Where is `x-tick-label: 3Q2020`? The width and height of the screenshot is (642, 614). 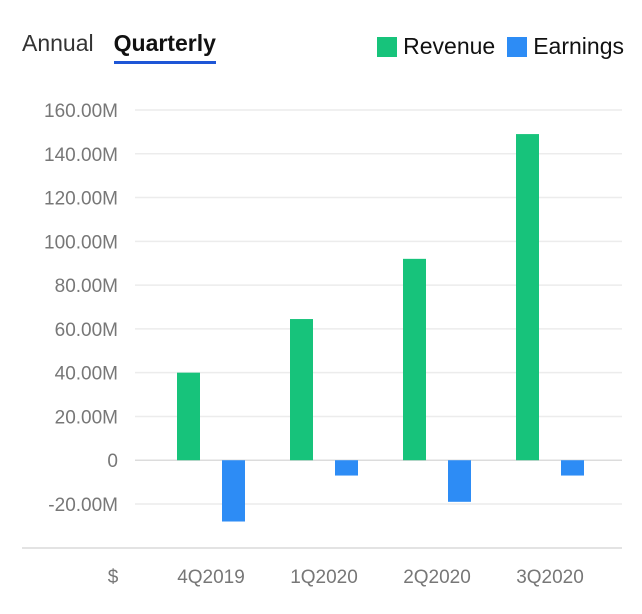 x-tick-label: 3Q2020 is located at coordinates (550, 577).